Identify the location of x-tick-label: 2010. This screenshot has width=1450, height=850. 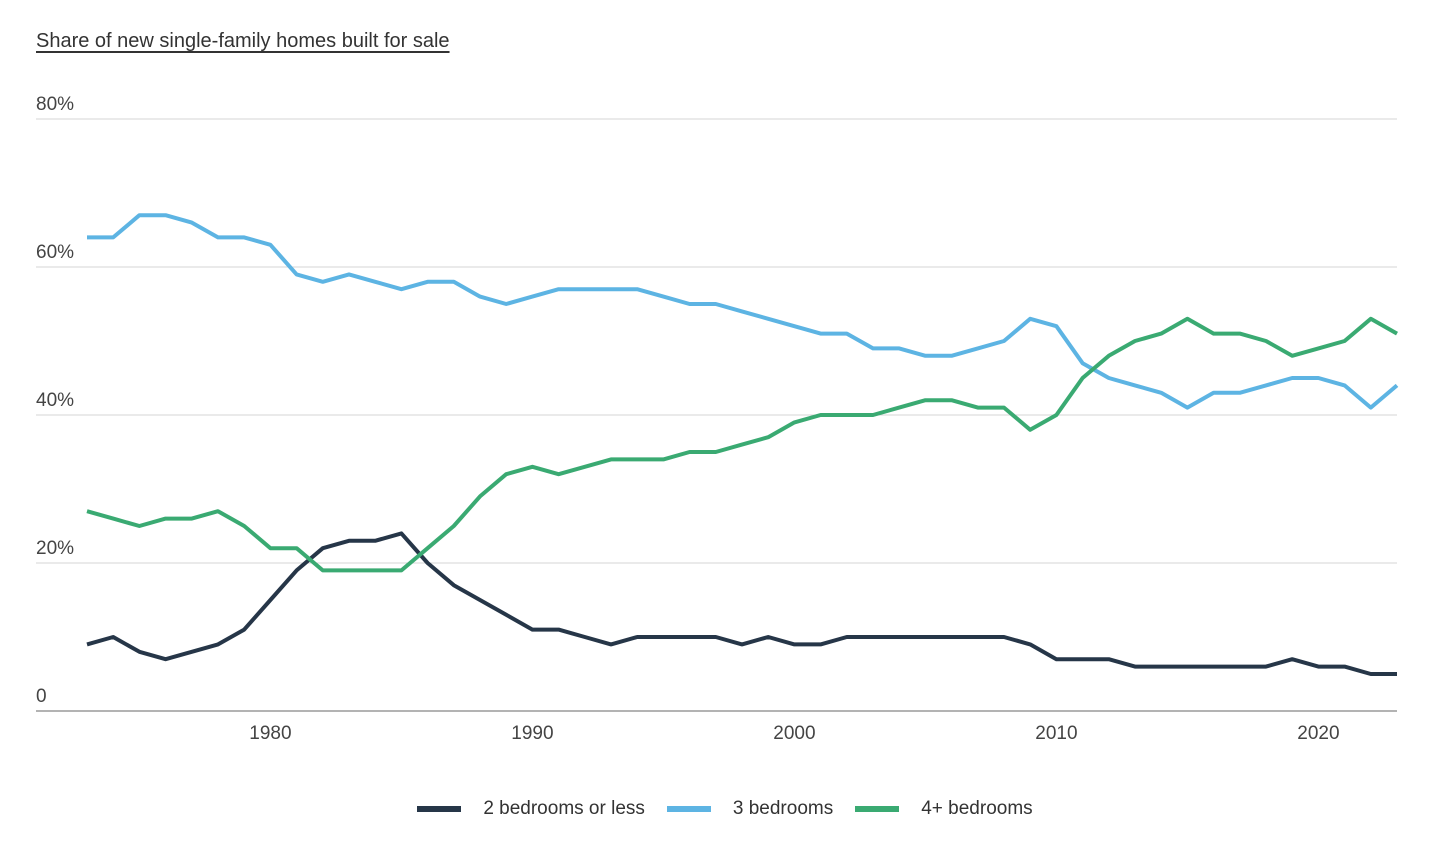
(1056, 733).